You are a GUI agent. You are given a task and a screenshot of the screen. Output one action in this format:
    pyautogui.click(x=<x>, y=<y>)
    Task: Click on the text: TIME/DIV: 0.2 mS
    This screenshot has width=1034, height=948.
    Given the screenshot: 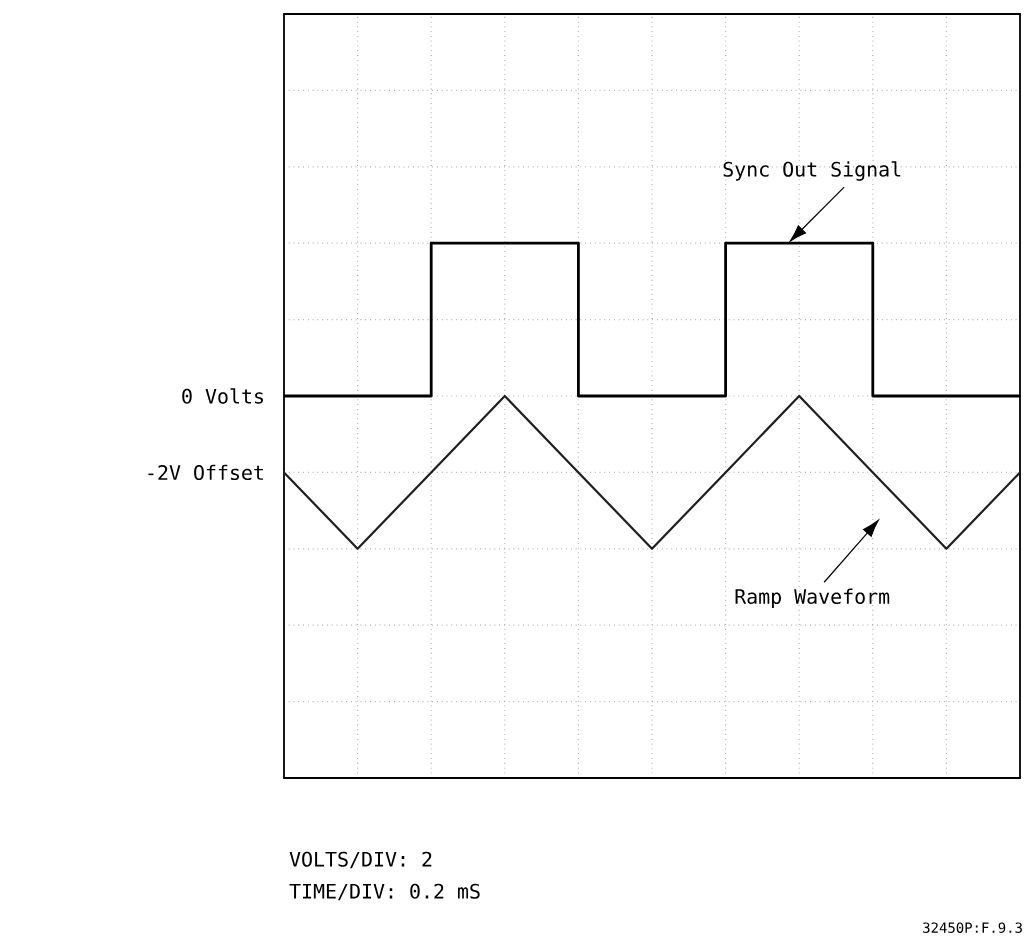 What is the action you would take?
    pyautogui.click(x=384, y=892)
    